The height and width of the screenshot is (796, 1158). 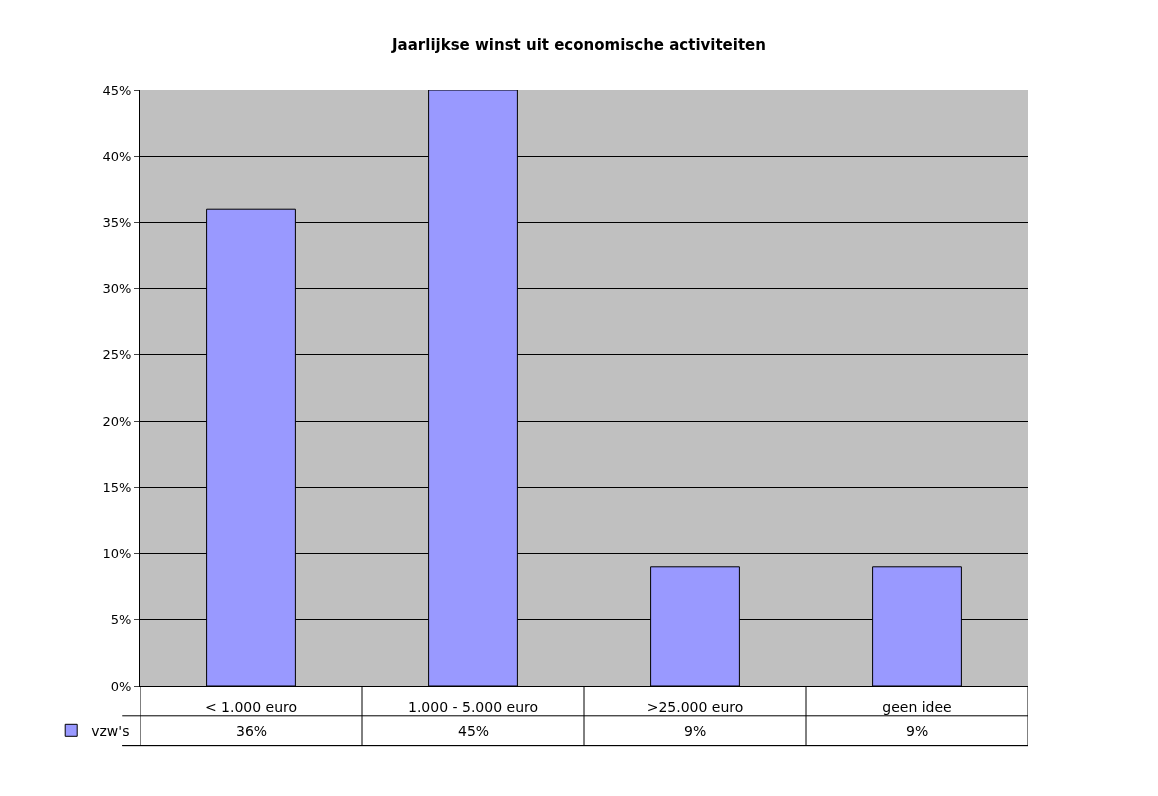 What do you see at coordinates (121, 620) in the screenshot?
I see `y-tick-label: 5%` at bounding box center [121, 620].